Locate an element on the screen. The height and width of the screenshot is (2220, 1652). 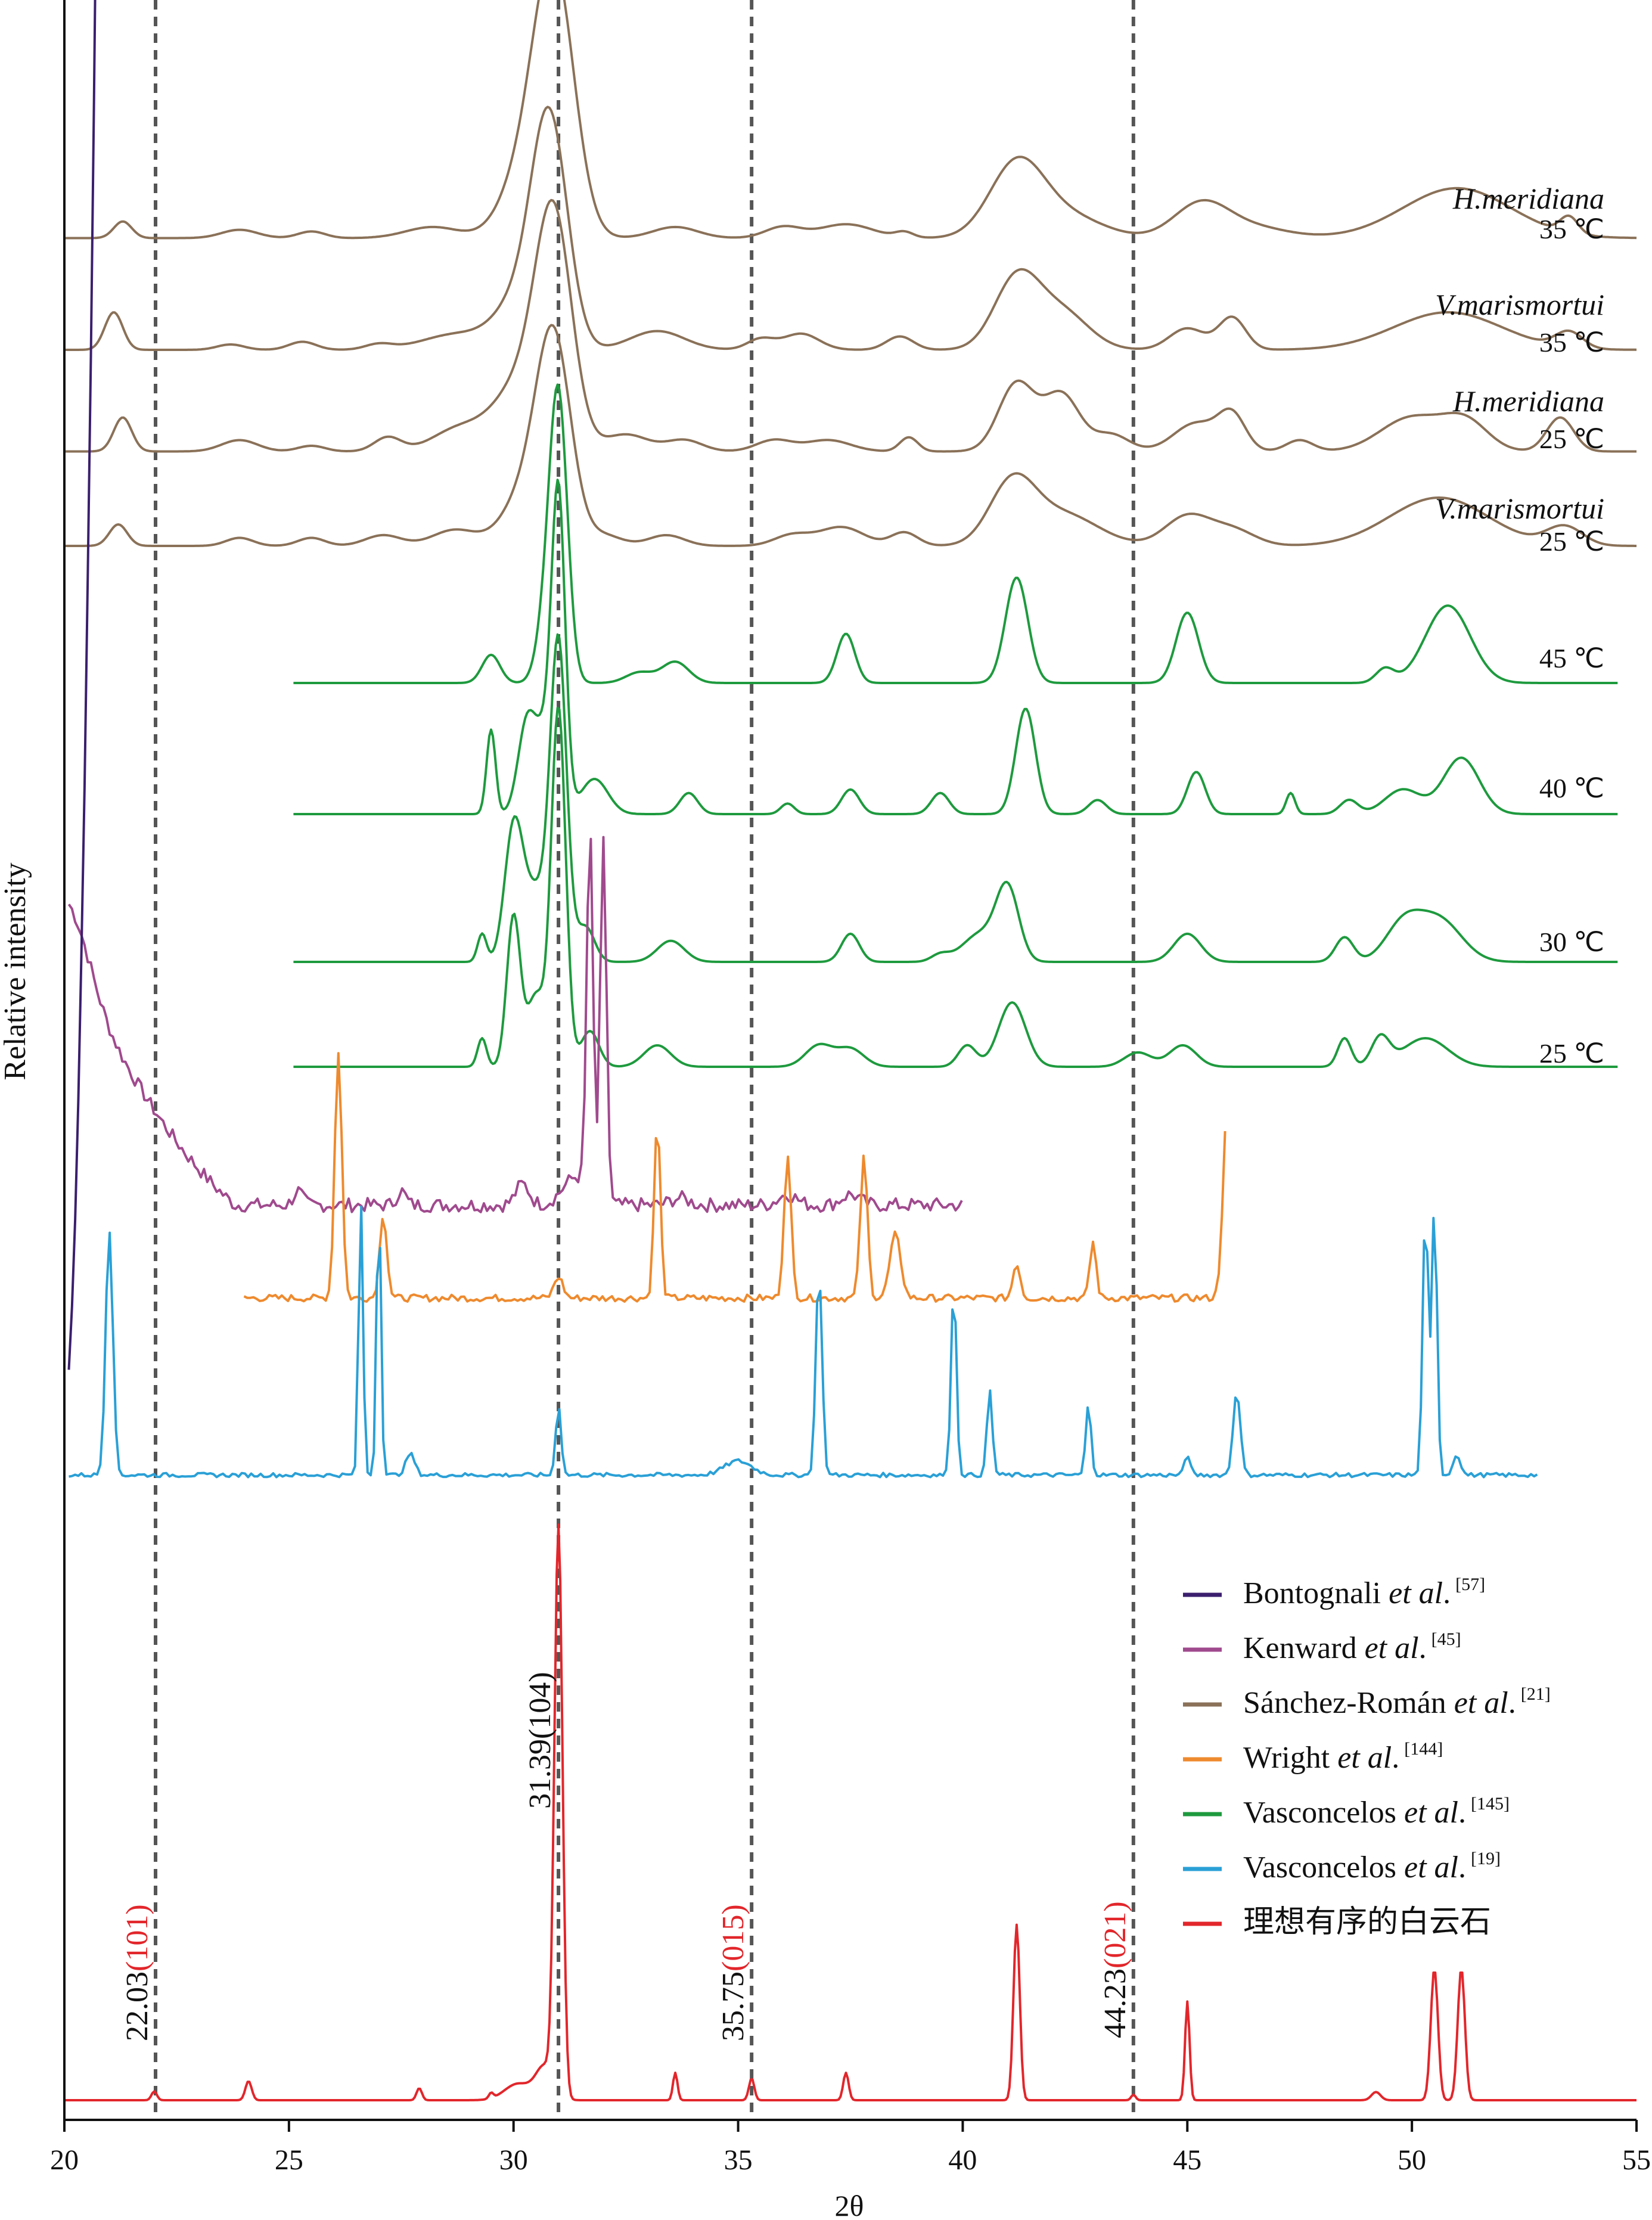
trace-label-temp: 45 ℃ is located at coordinates (1571, 658).